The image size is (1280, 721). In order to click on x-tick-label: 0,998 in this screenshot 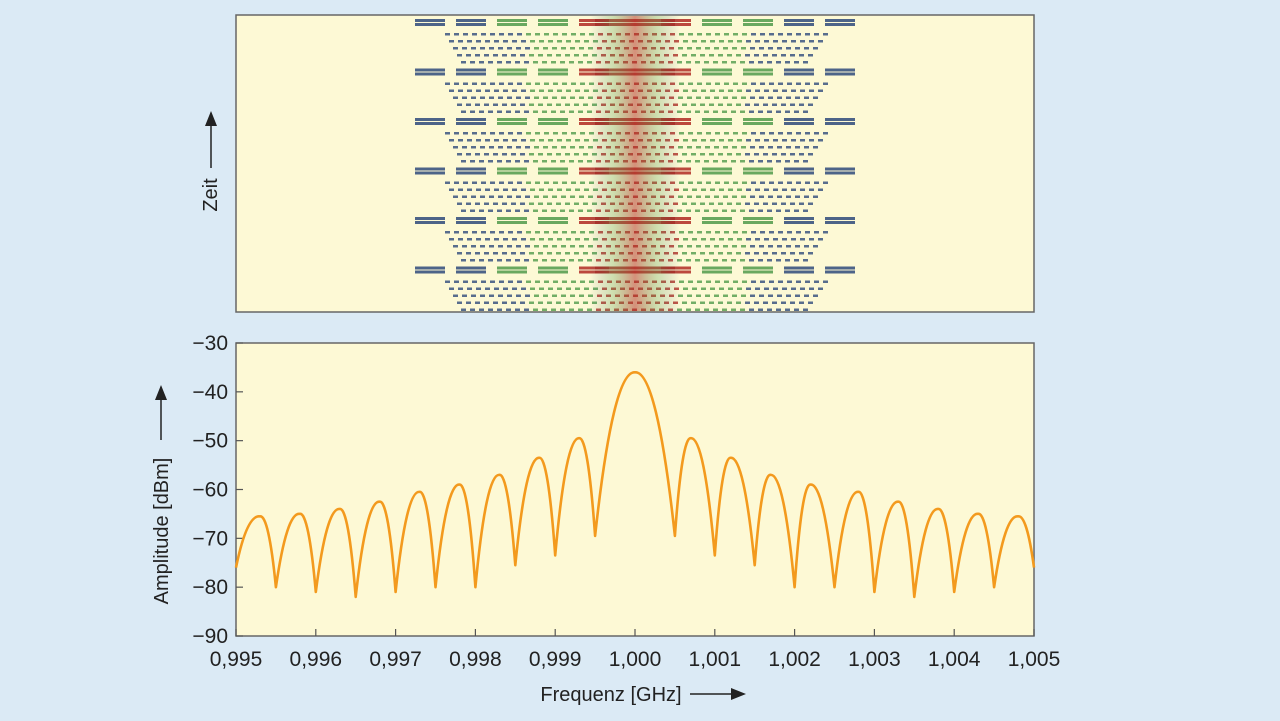, I will do `click(475, 659)`.